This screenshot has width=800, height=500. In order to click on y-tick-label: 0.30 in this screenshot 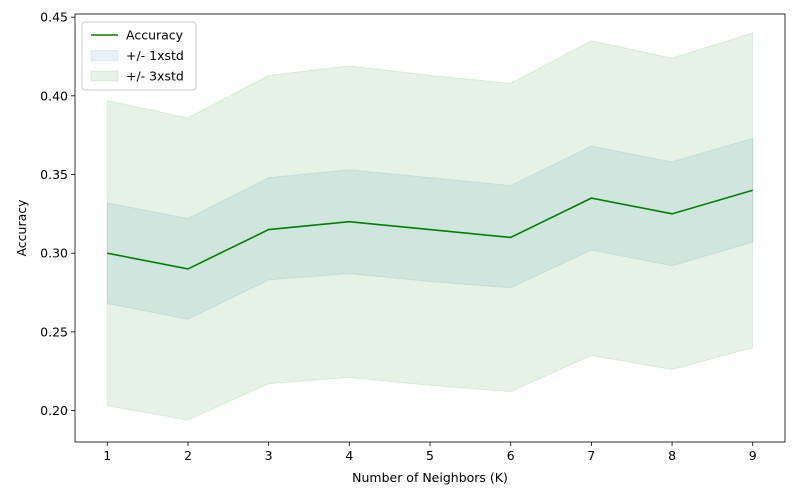, I will do `click(54, 253)`.